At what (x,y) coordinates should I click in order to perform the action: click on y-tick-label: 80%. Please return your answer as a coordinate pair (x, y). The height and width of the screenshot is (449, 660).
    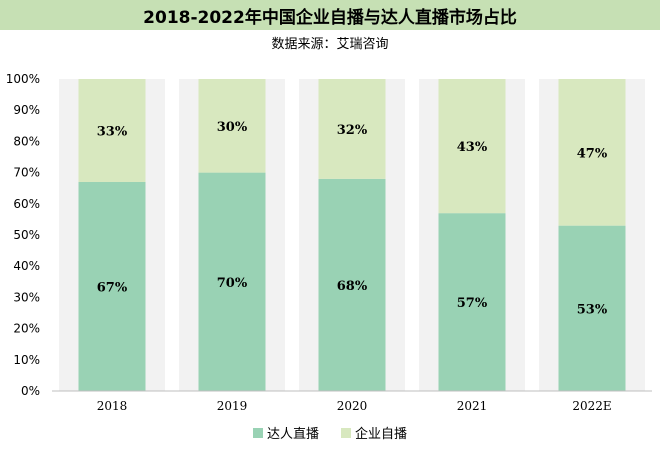
    Looking at the image, I should click on (26, 141).